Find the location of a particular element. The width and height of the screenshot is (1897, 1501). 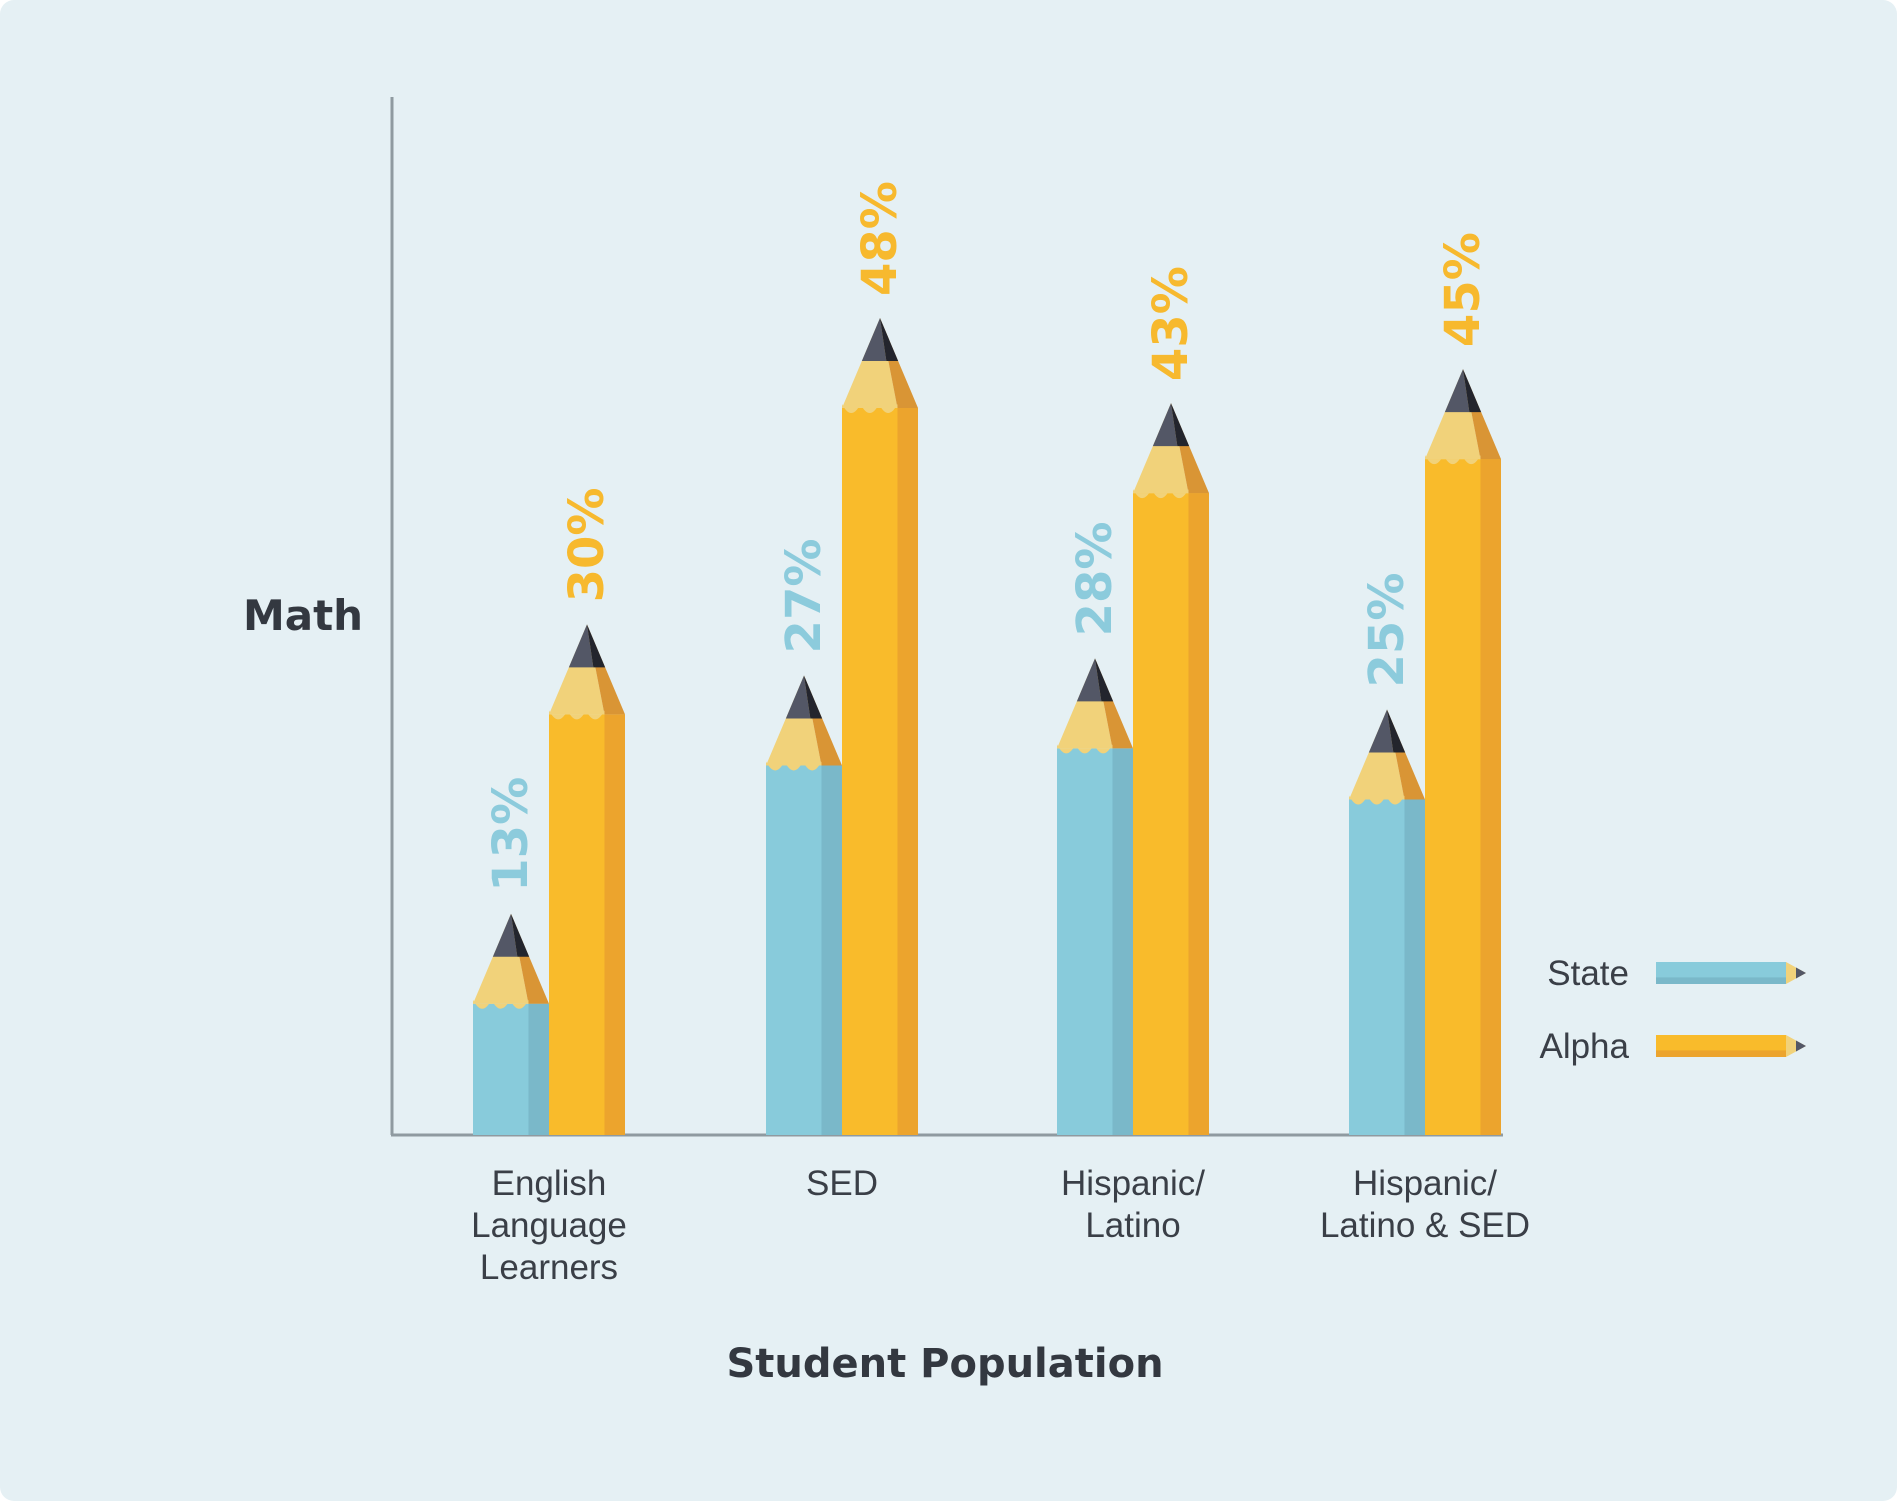

data-label: 45% is located at coordinates (1463, 289).